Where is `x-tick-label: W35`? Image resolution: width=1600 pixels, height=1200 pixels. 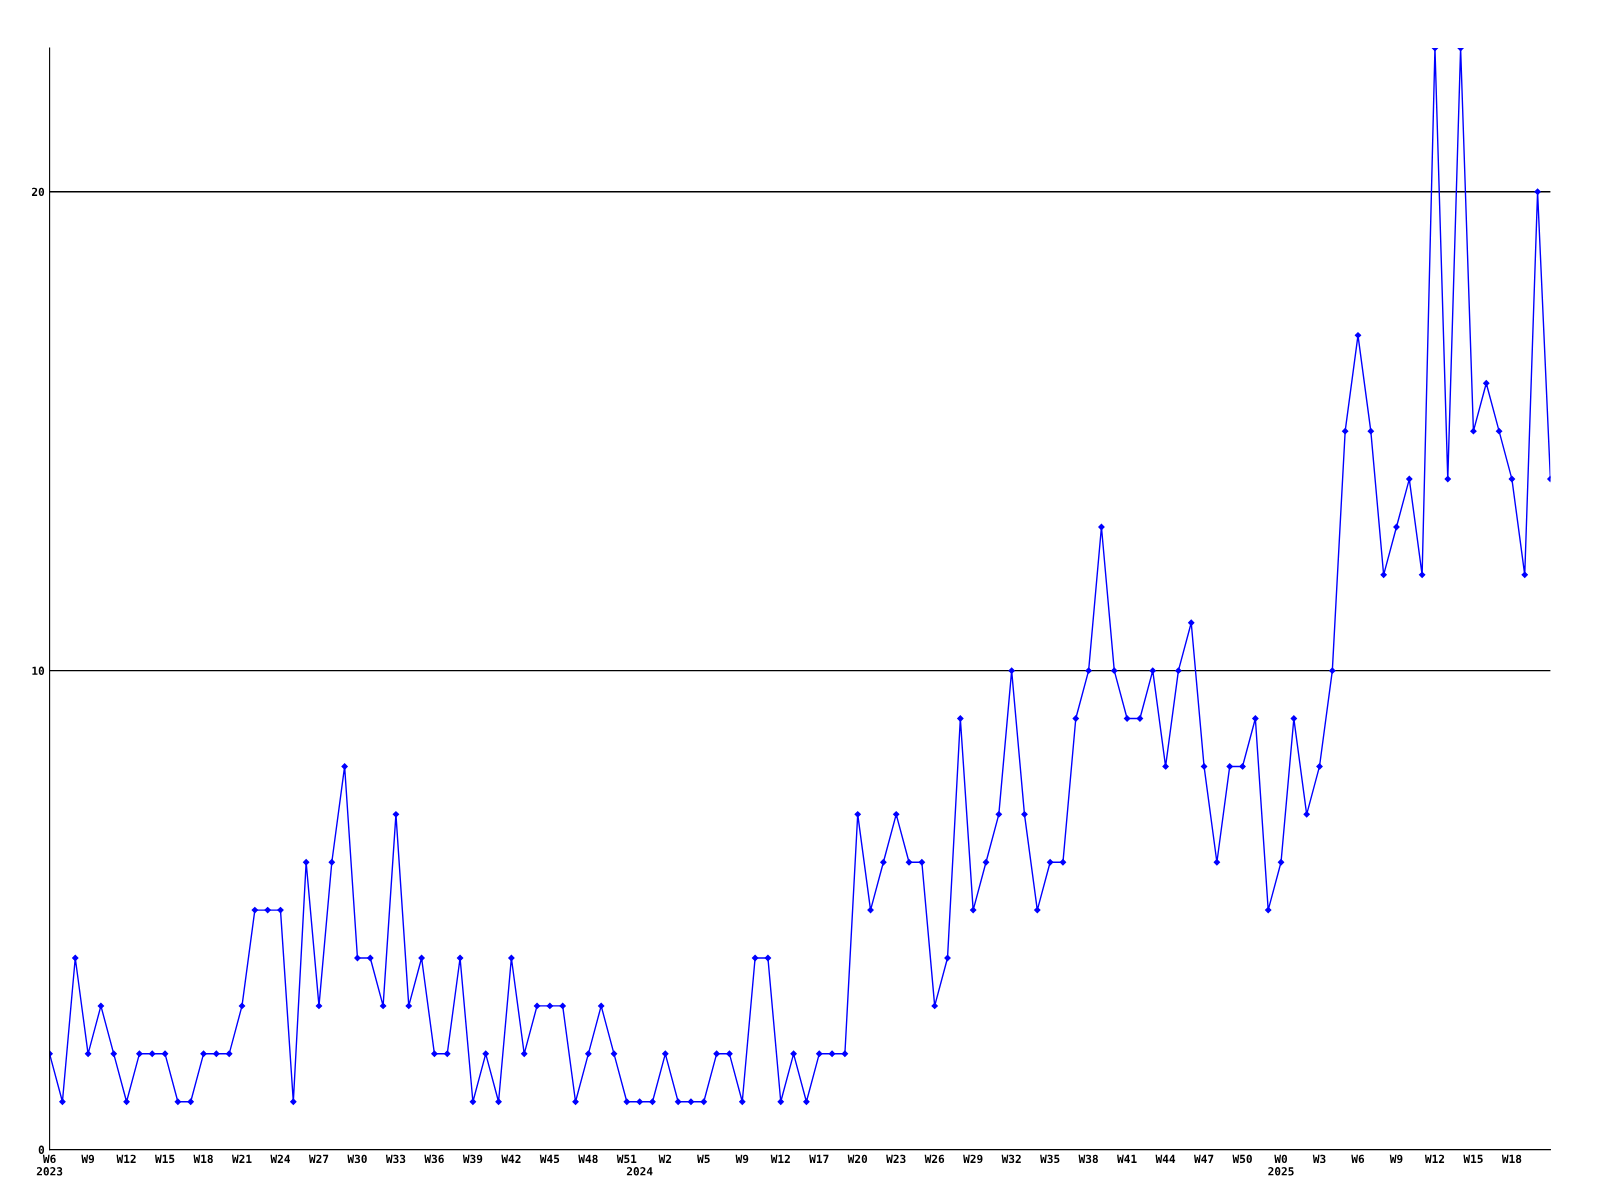
x-tick-label: W35 is located at coordinates (1050, 1159).